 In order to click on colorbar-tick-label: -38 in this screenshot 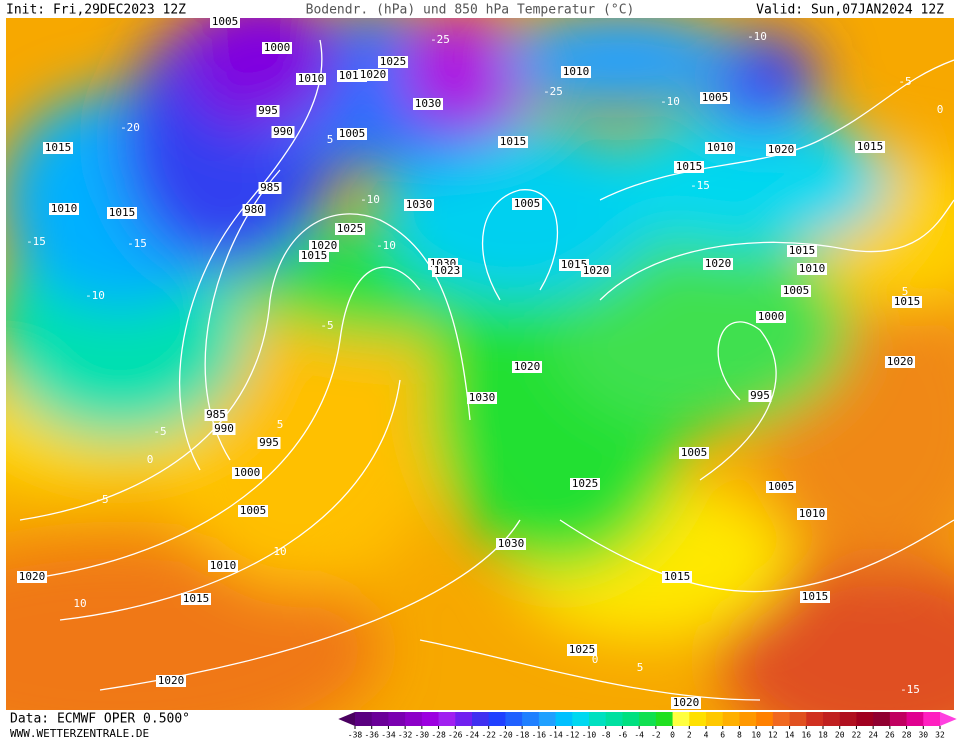, I will do `click(355, 735)`.